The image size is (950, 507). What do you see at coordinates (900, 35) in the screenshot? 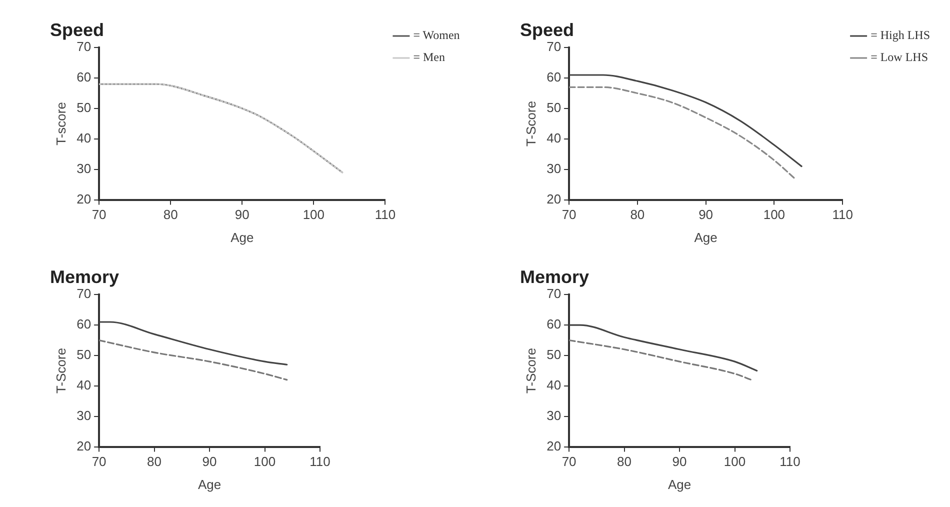
I see `legend-label: = High LHS` at bounding box center [900, 35].